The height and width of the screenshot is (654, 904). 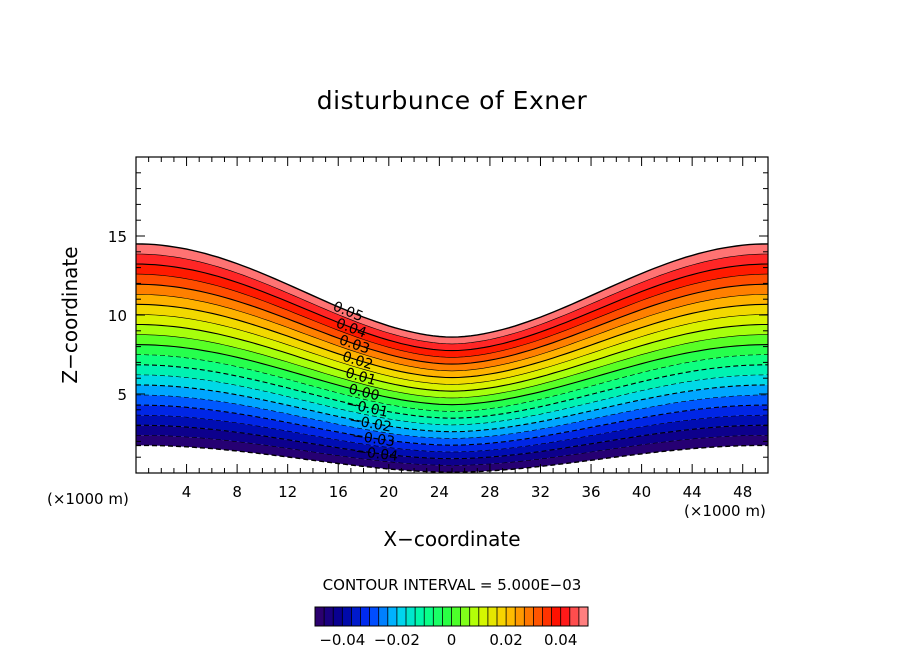 What do you see at coordinates (342, 640) in the screenshot?
I see `colorbar-tick-label: −0.04` at bounding box center [342, 640].